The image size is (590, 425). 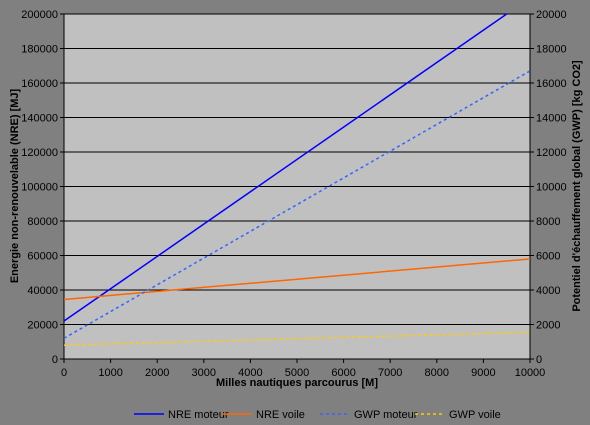 I want to click on y-left-tick-label: 140000, so click(x=39, y=119).